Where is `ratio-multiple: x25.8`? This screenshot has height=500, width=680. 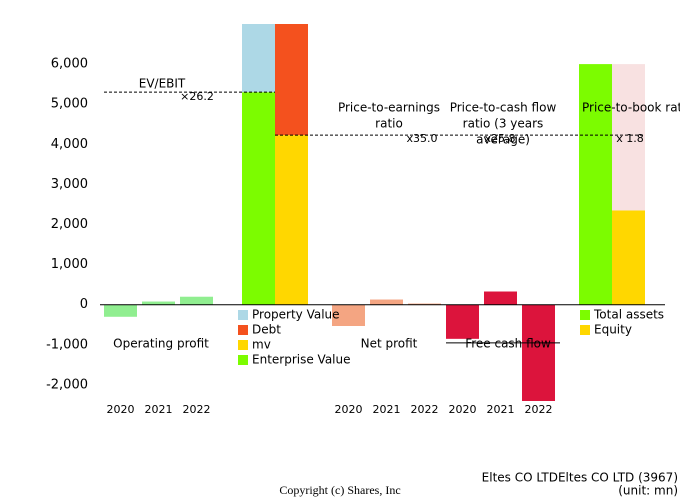 ratio-multiple: x25.8 is located at coordinates (499, 138).